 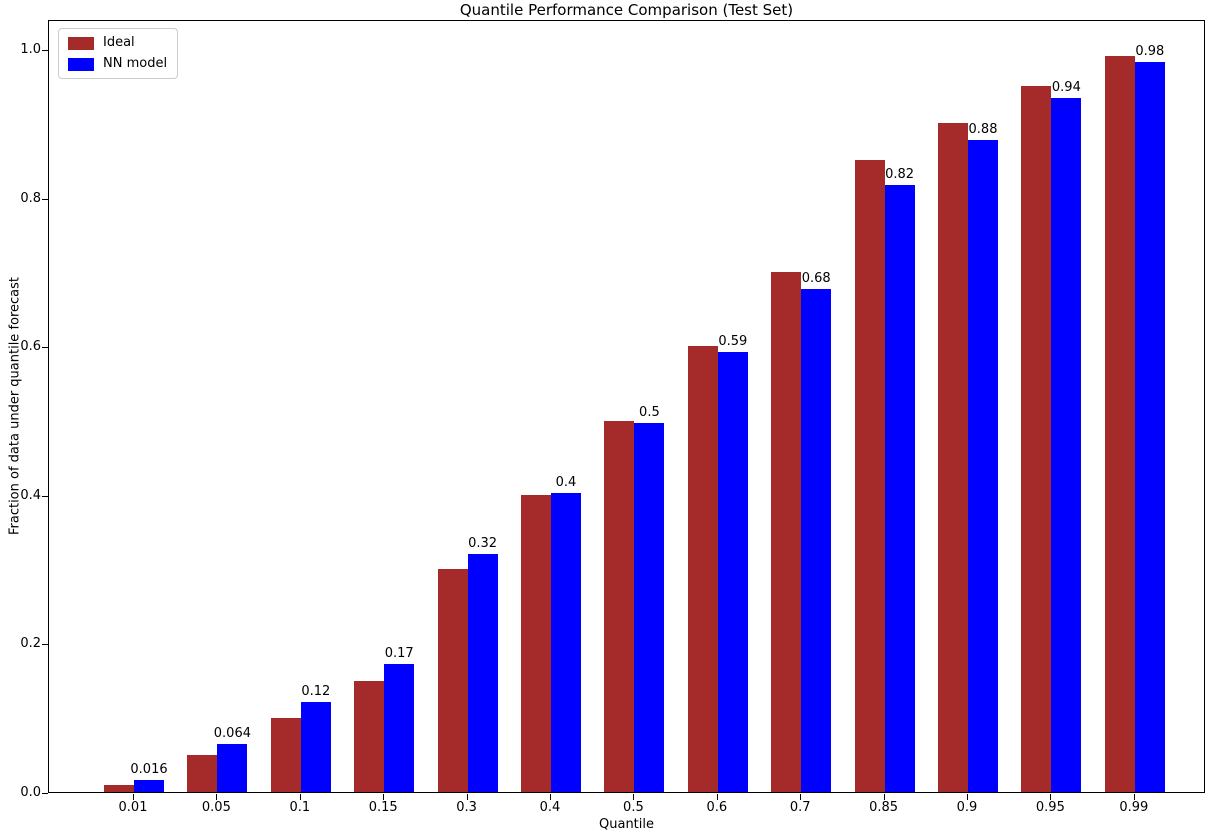 I want to click on x-tick-label: 0.4, so click(x=550, y=807).